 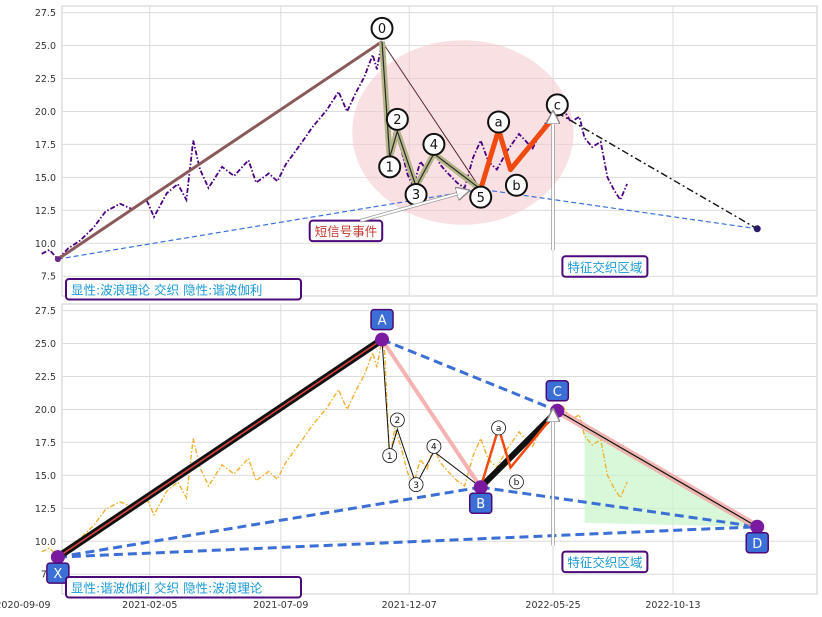 What do you see at coordinates (409, 605) in the screenshot?
I see `x-tick-label: 2021-12-07` at bounding box center [409, 605].